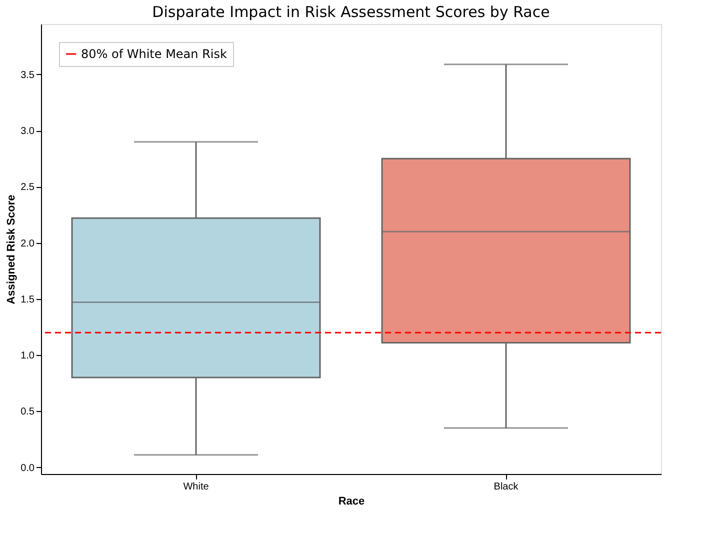 This screenshot has width=709, height=554. What do you see at coordinates (27, 300) in the screenshot?
I see `y-tick-label: 1.5` at bounding box center [27, 300].